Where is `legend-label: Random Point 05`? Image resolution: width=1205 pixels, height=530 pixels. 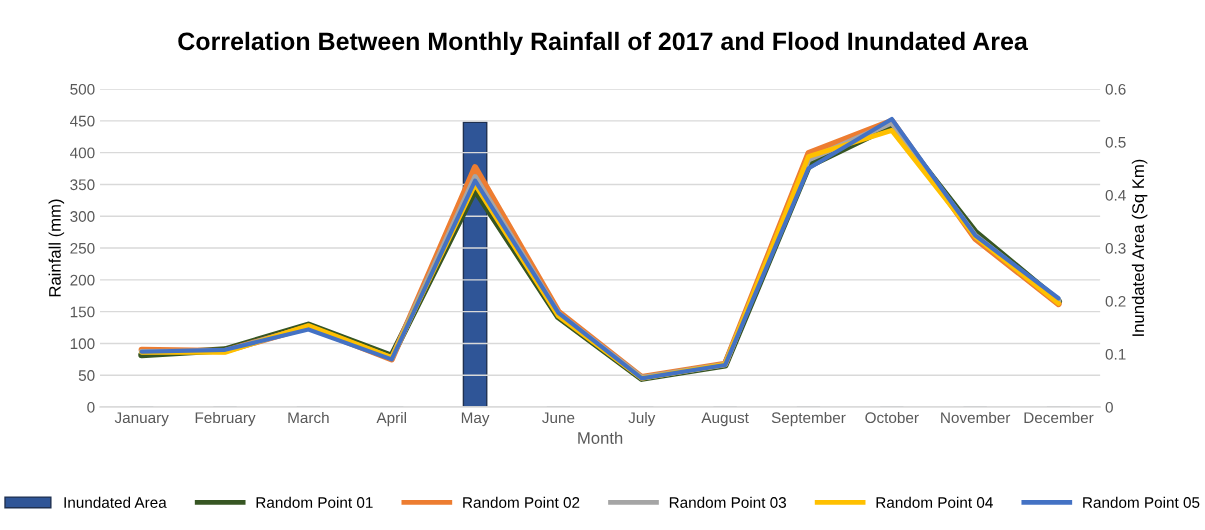 legend-label: Random Point 05 is located at coordinates (1141, 502).